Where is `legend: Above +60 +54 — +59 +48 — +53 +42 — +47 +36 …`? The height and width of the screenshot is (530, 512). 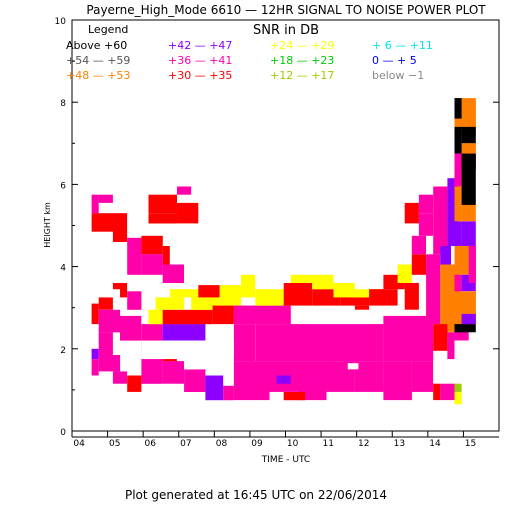 legend: Above +60 +54 — +59 +48 — +53 +42 — +47 +36 … is located at coordinates (249, 60).